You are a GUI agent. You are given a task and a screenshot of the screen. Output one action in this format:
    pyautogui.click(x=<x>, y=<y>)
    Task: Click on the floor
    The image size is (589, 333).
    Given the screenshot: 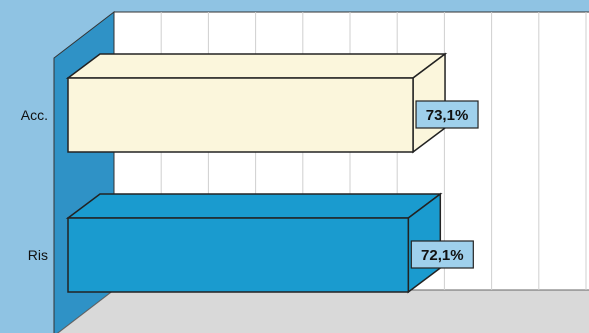 What is the action you would take?
    pyautogui.click(x=323, y=311)
    